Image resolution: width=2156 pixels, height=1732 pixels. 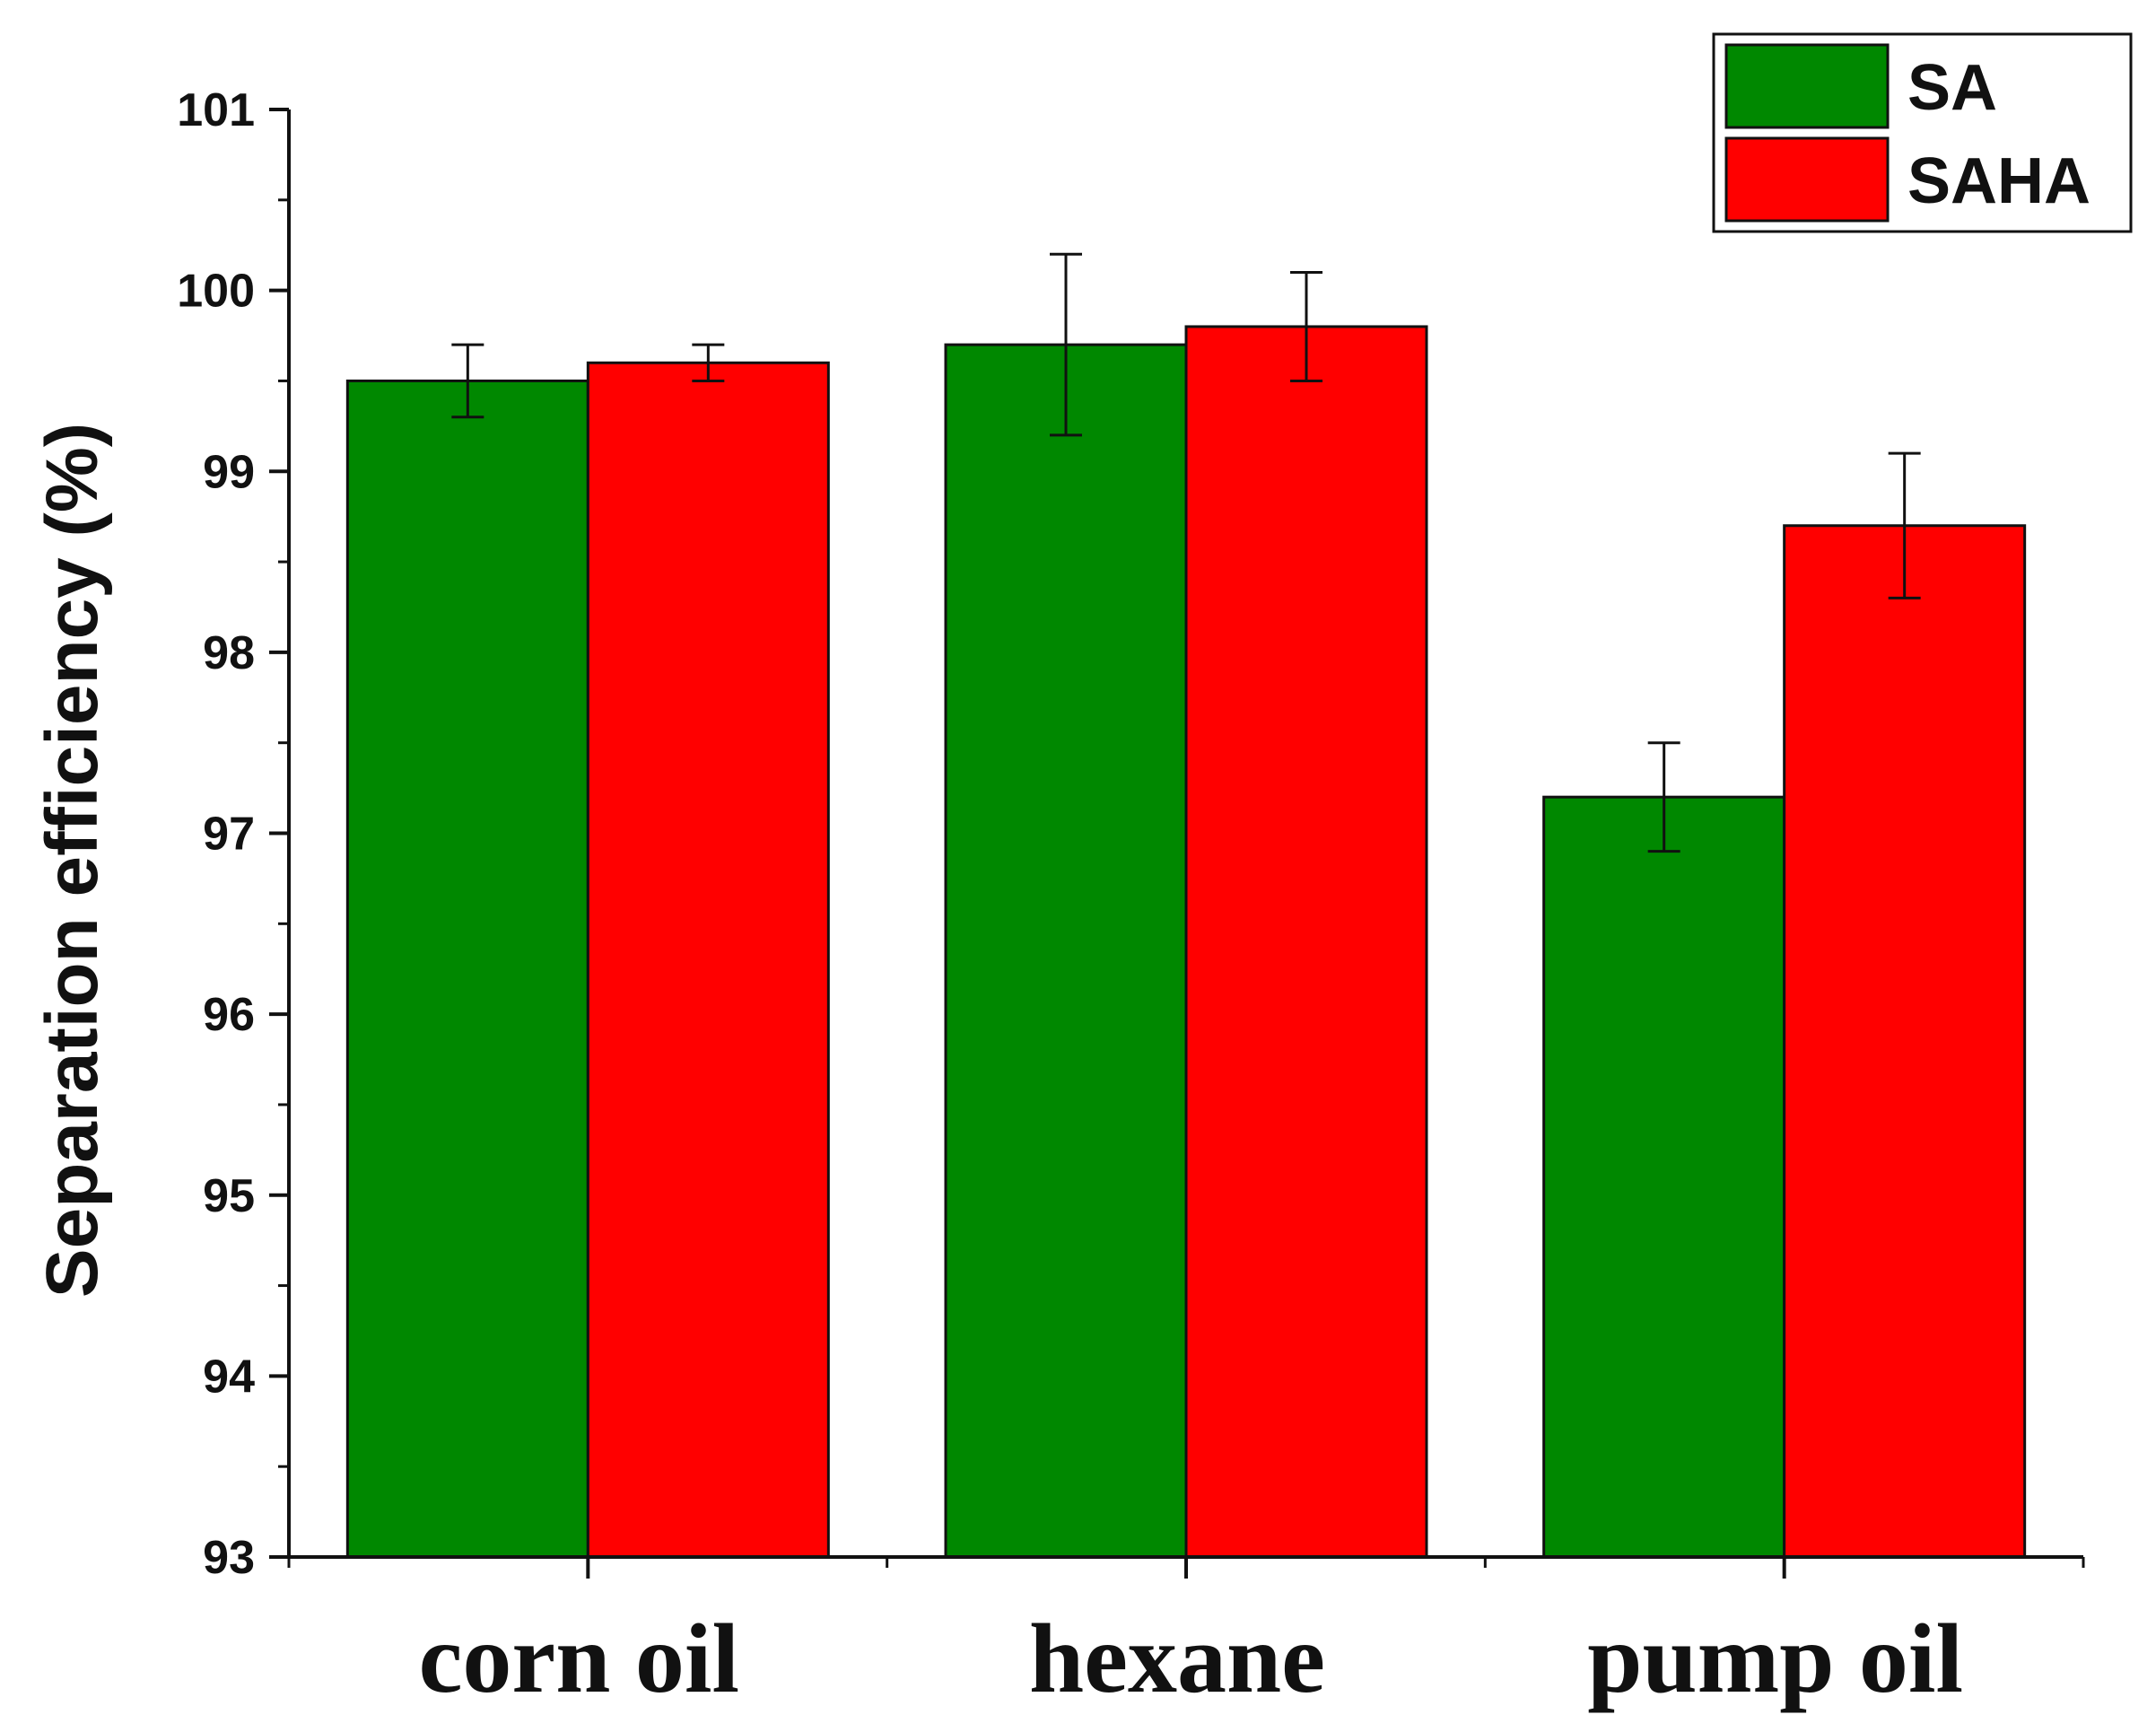 I want to click on bar-saha-corn-oil, so click(x=708, y=960).